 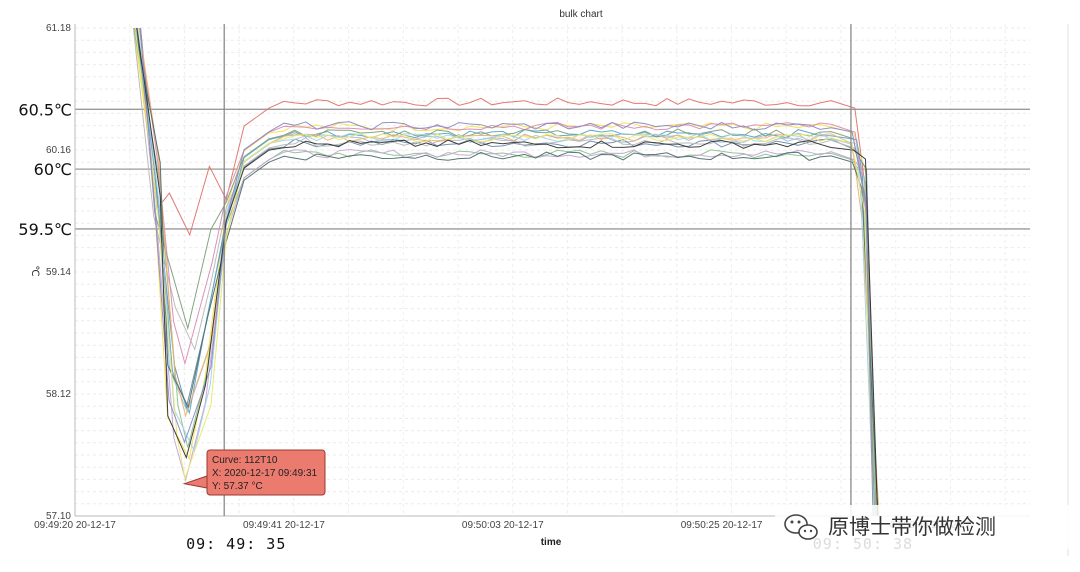 I want to click on y-tick-label: 60.16, so click(x=58, y=150).